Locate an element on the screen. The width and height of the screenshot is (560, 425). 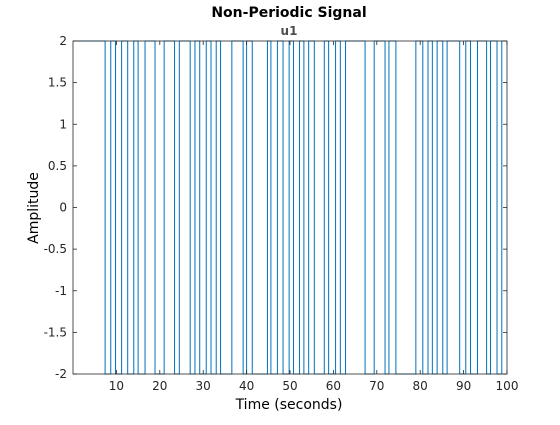
y-tick-label: 2 is located at coordinates (63, 41).